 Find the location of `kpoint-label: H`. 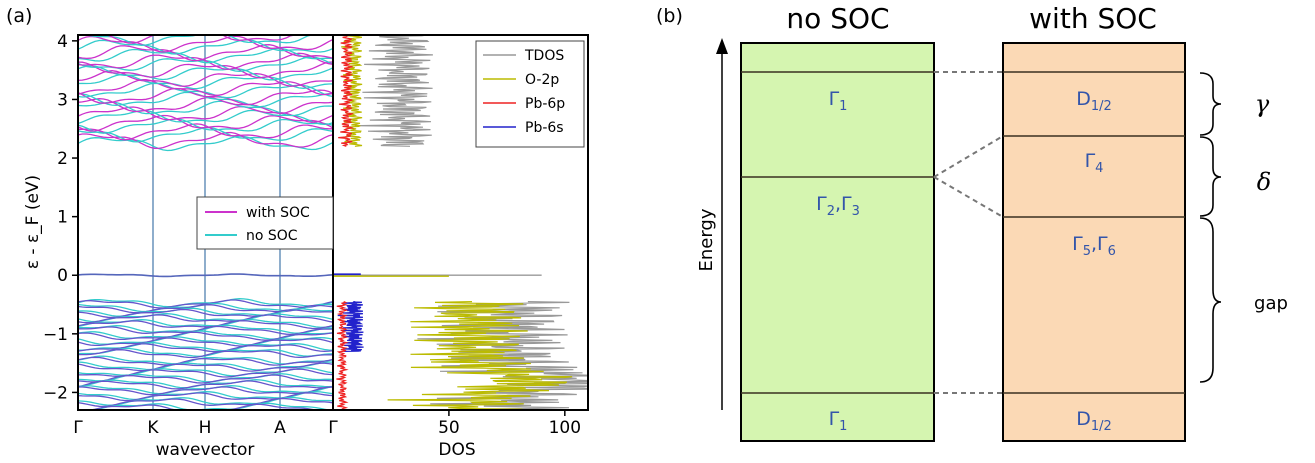

kpoint-label: H is located at coordinates (205, 428).